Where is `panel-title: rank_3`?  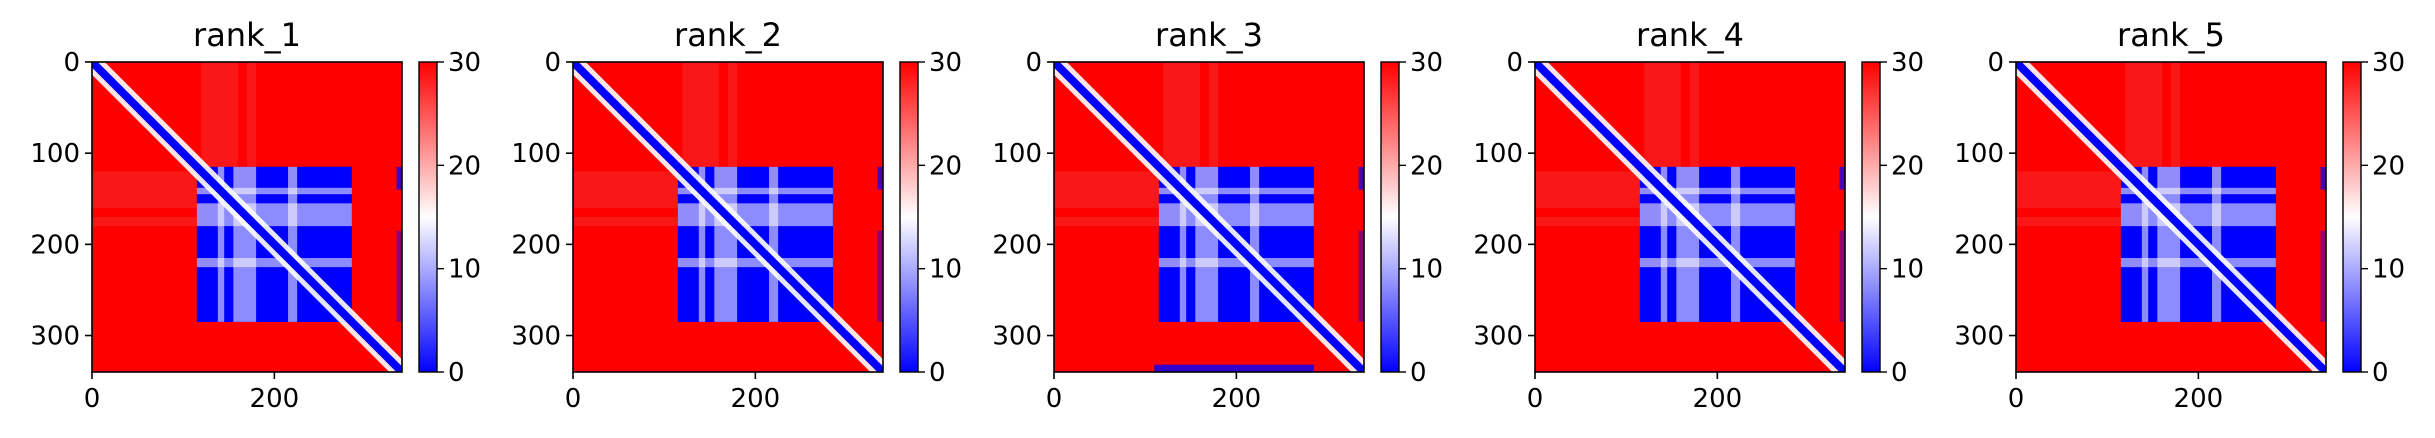
panel-title: rank_3 is located at coordinates (1209, 35).